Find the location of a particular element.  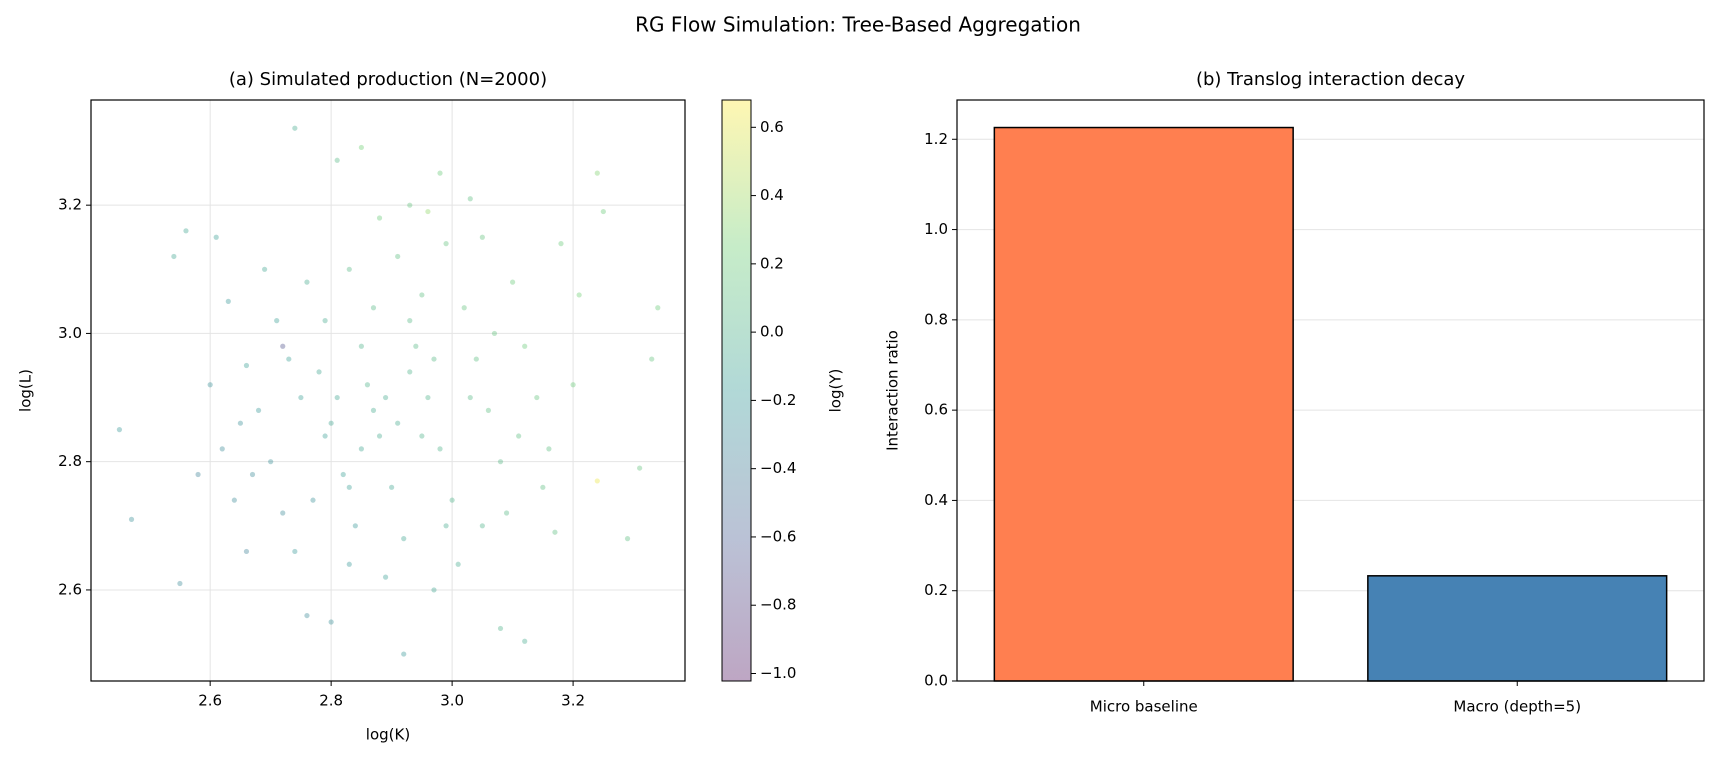

colorbar-tick-label: −0.2 is located at coordinates (778, 400).